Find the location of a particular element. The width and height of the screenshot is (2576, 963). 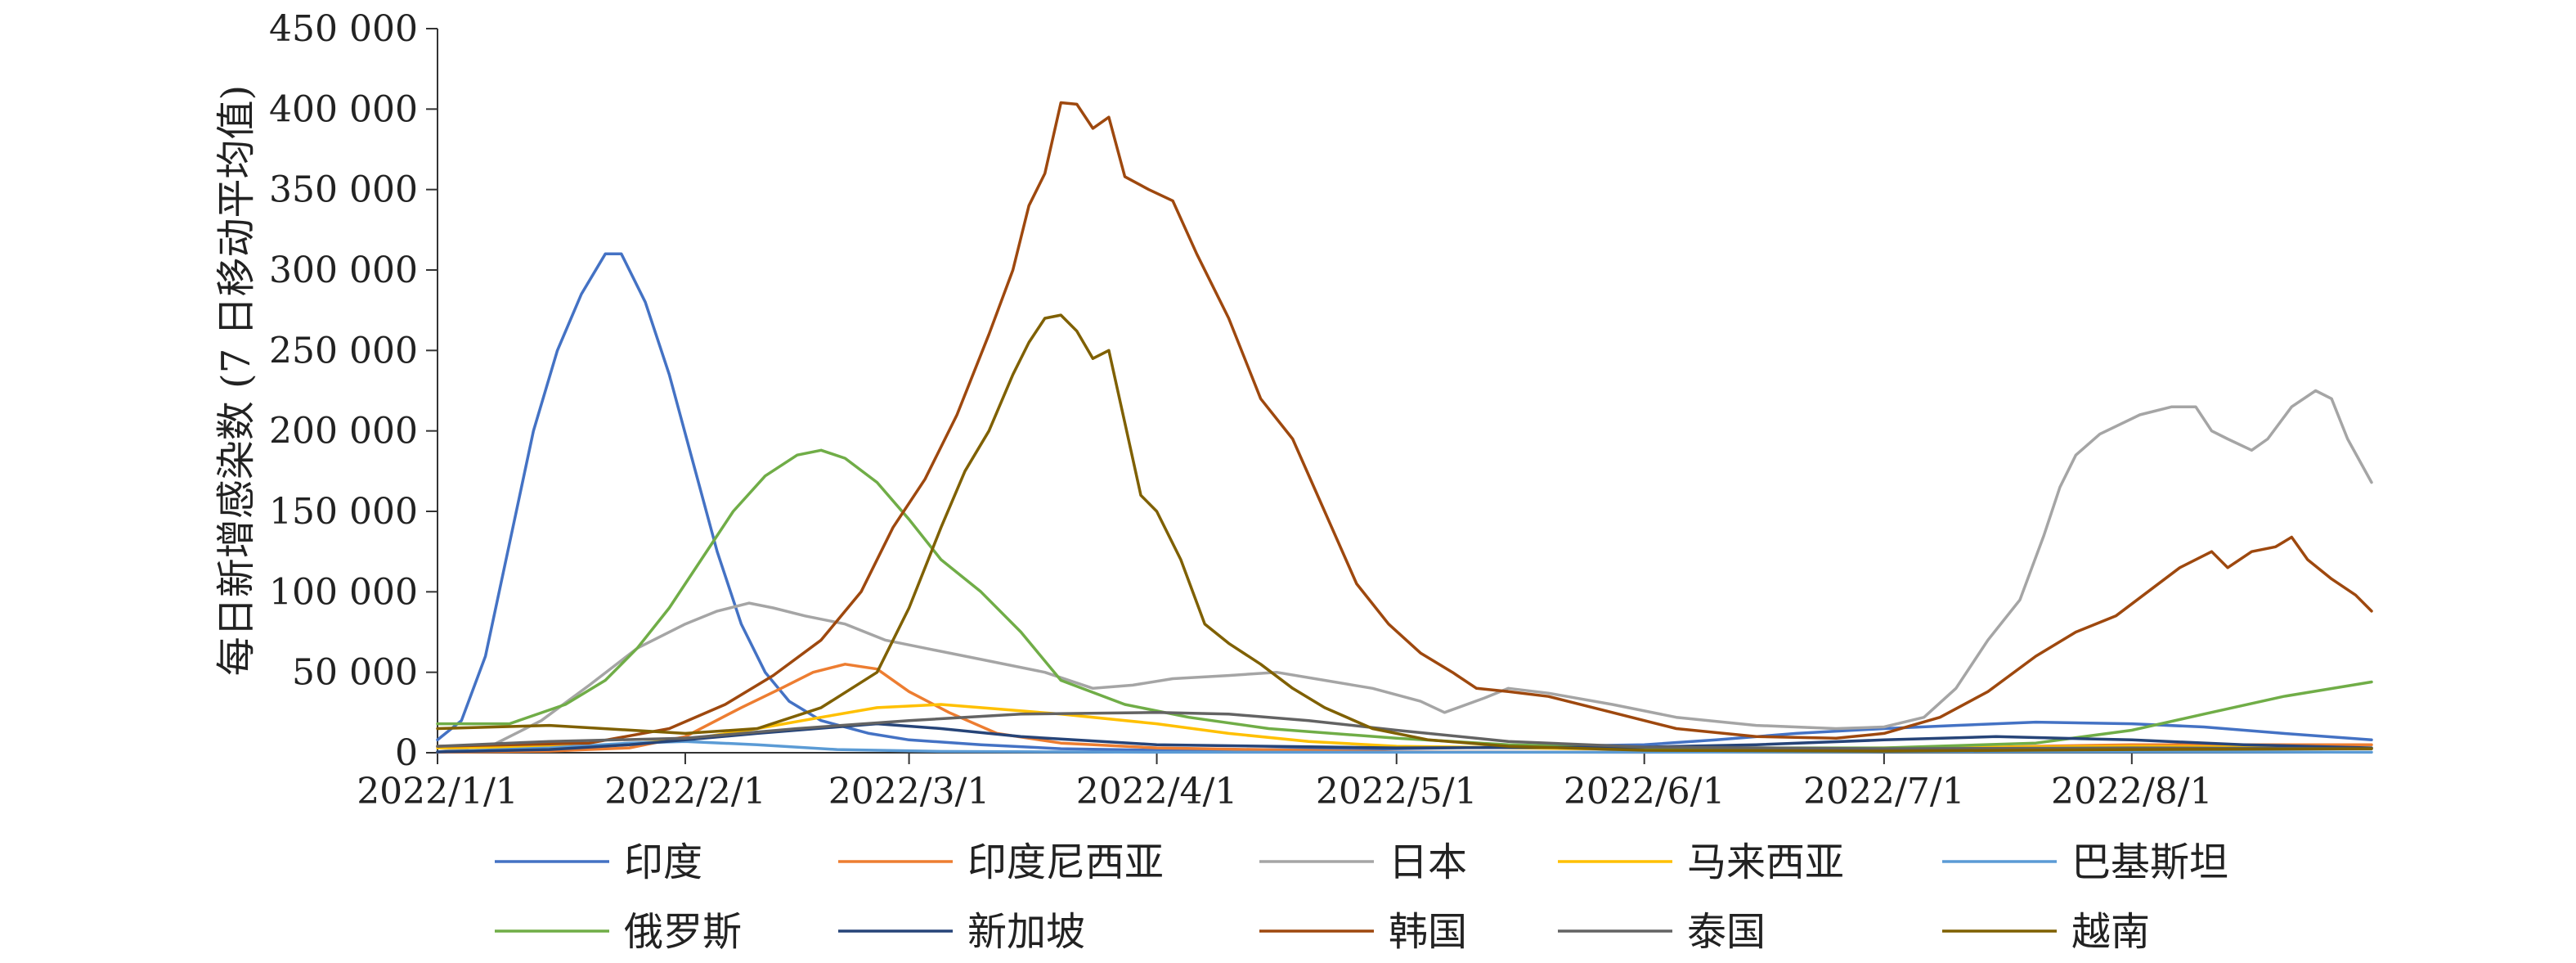

legend-label: 巴基斯坦 is located at coordinates (2149, 862).